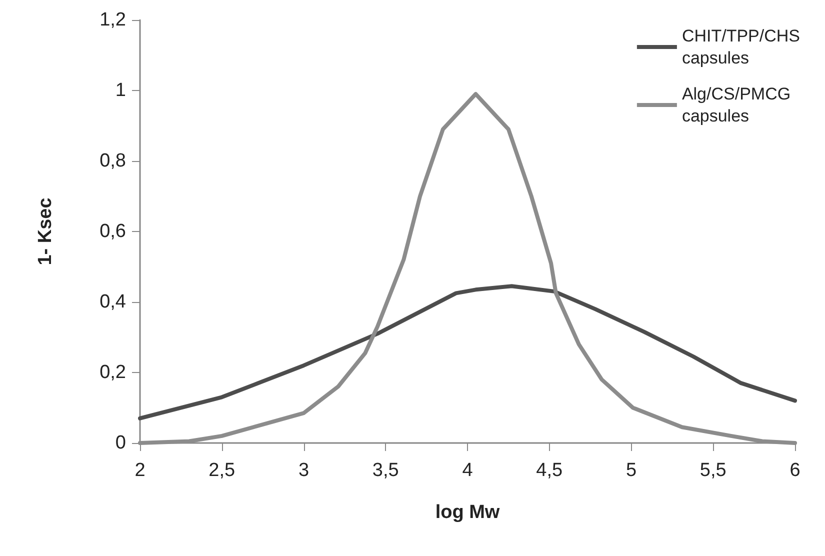 Image resolution: width=825 pixels, height=556 pixels. Describe the element at coordinates (736, 105) in the screenshot. I see `legend-label: Alg/CS/PMCG capsules` at that location.